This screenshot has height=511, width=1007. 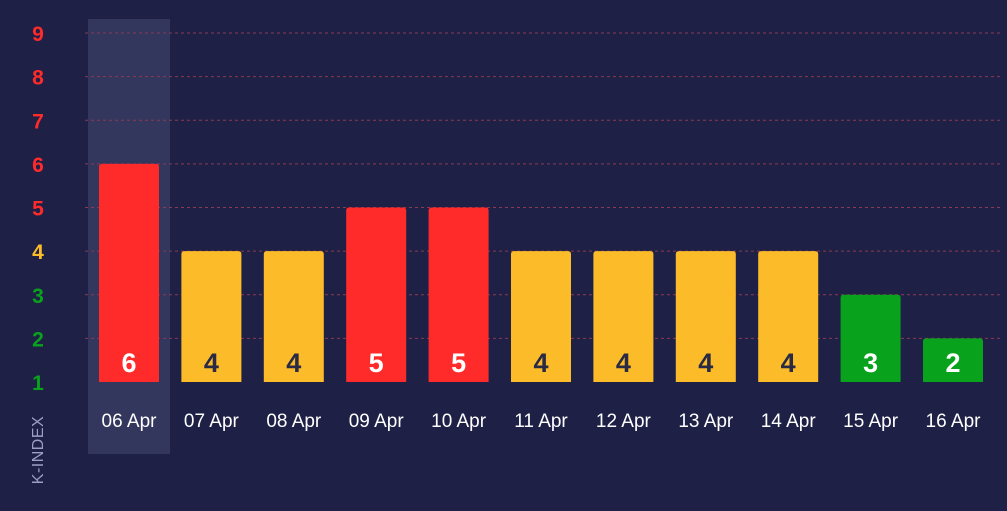 What do you see at coordinates (952, 363) in the screenshot?
I see `bar-value-label: 2` at bounding box center [952, 363].